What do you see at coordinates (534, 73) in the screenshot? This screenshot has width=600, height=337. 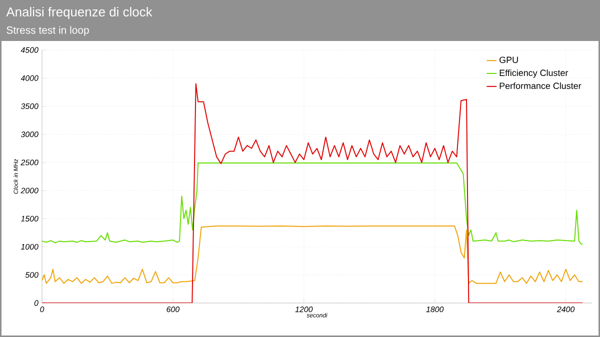 I see `legend-label: Efficiency Cluster` at bounding box center [534, 73].